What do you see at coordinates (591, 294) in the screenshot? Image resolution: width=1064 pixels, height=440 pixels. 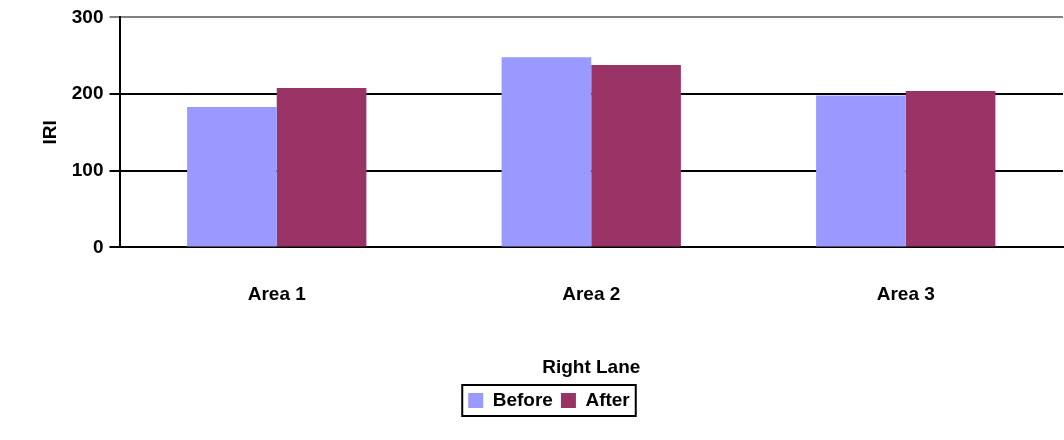 I see `x-tick-label: Area 2` at bounding box center [591, 294].